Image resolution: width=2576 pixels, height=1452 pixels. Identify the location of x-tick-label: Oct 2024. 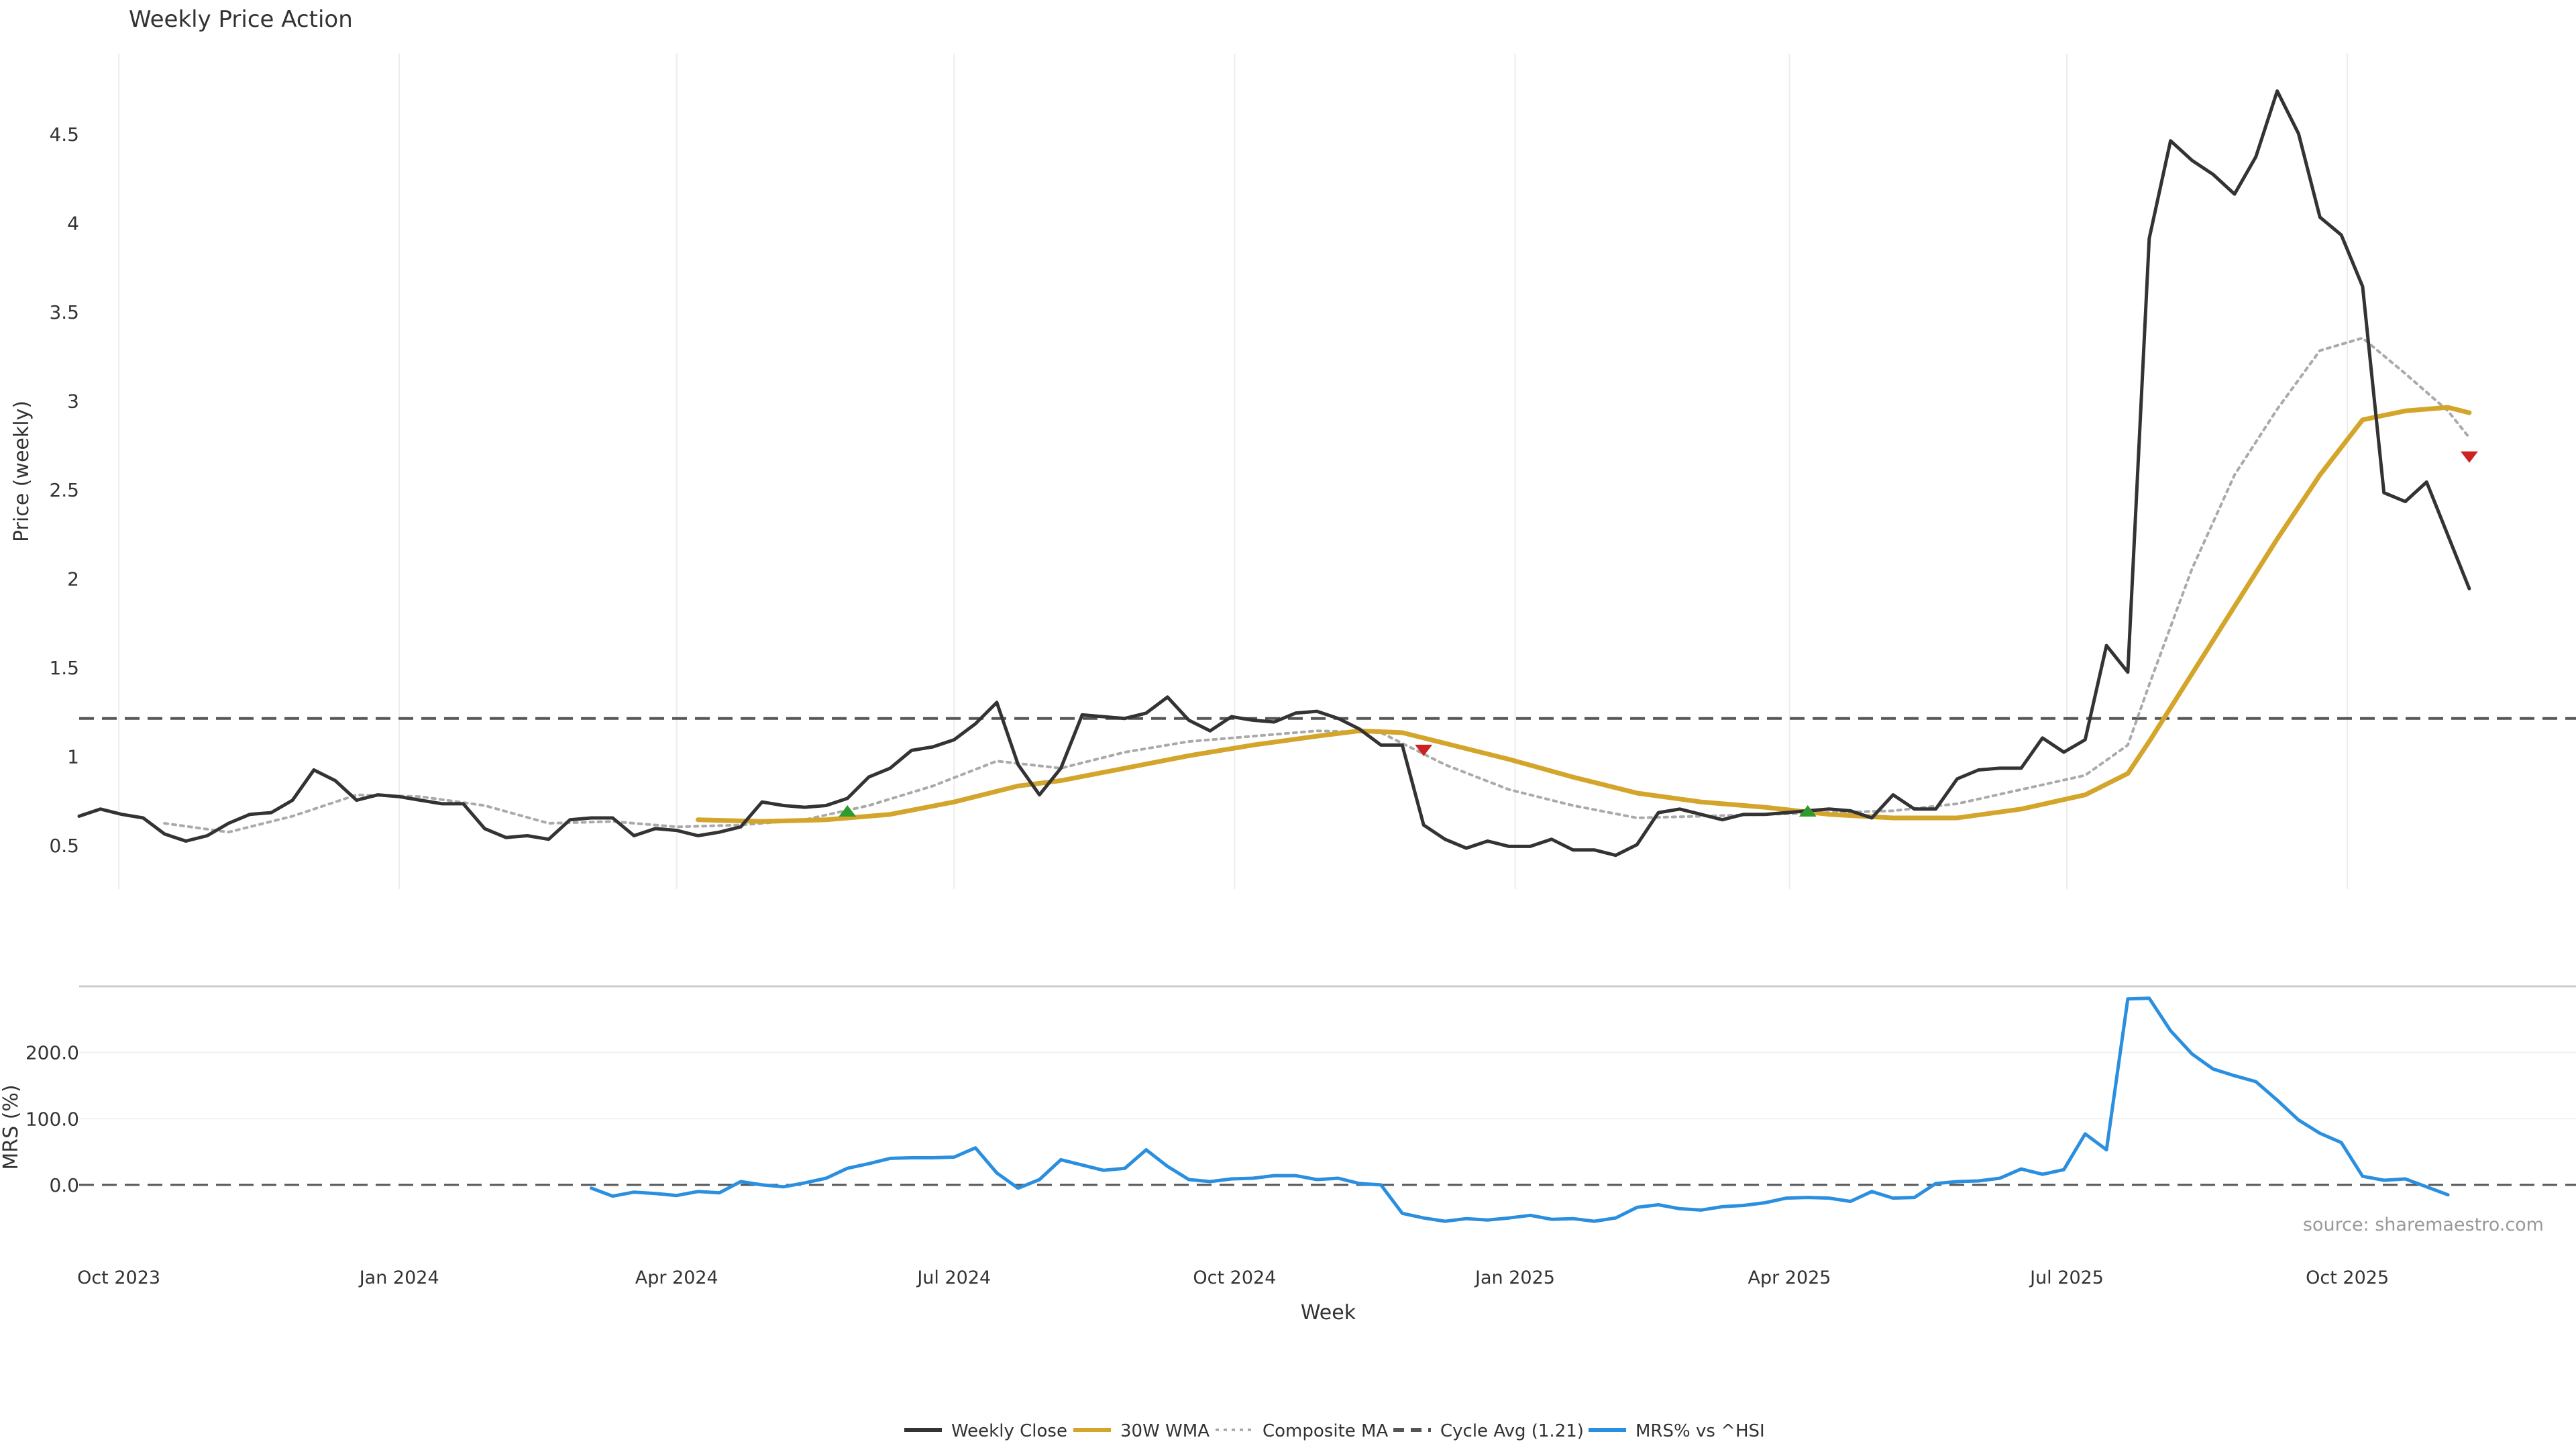
(1234, 1277).